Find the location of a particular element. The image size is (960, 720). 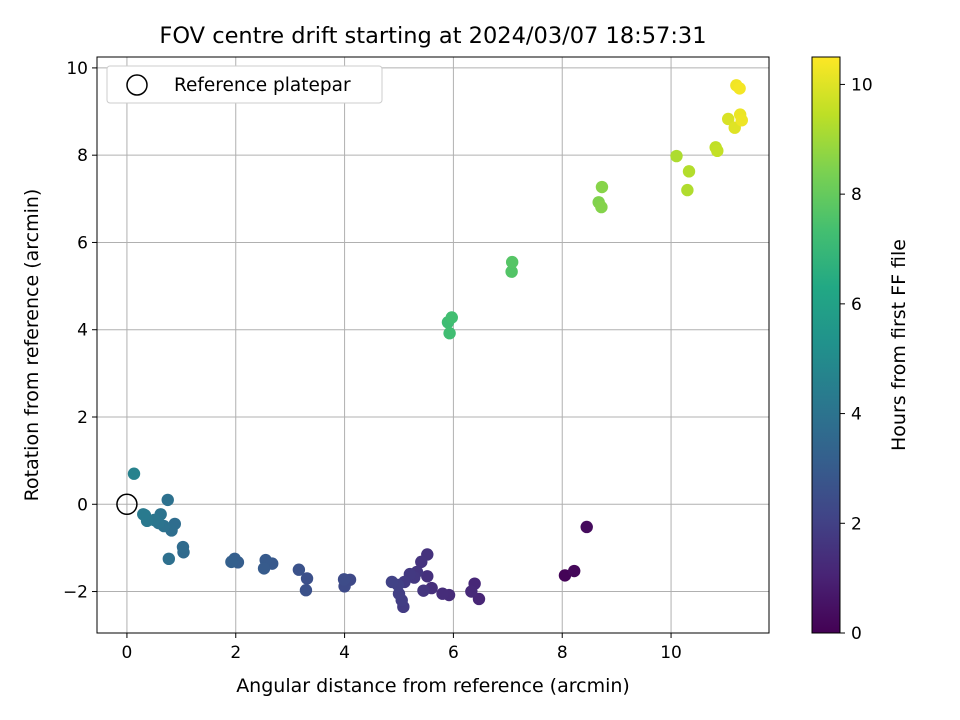

x-tick-label: 10 is located at coordinates (671, 653).